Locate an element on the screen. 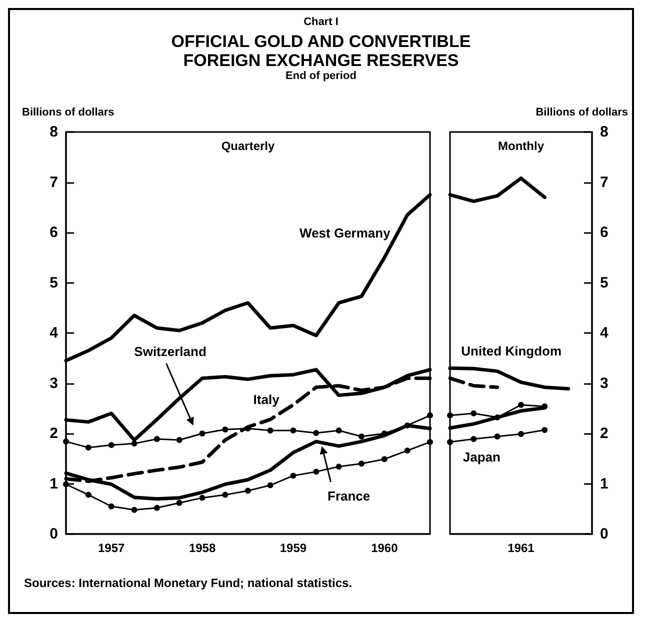 The height and width of the screenshot is (626, 646). annotation: Quarterly is located at coordinates (248, 146).